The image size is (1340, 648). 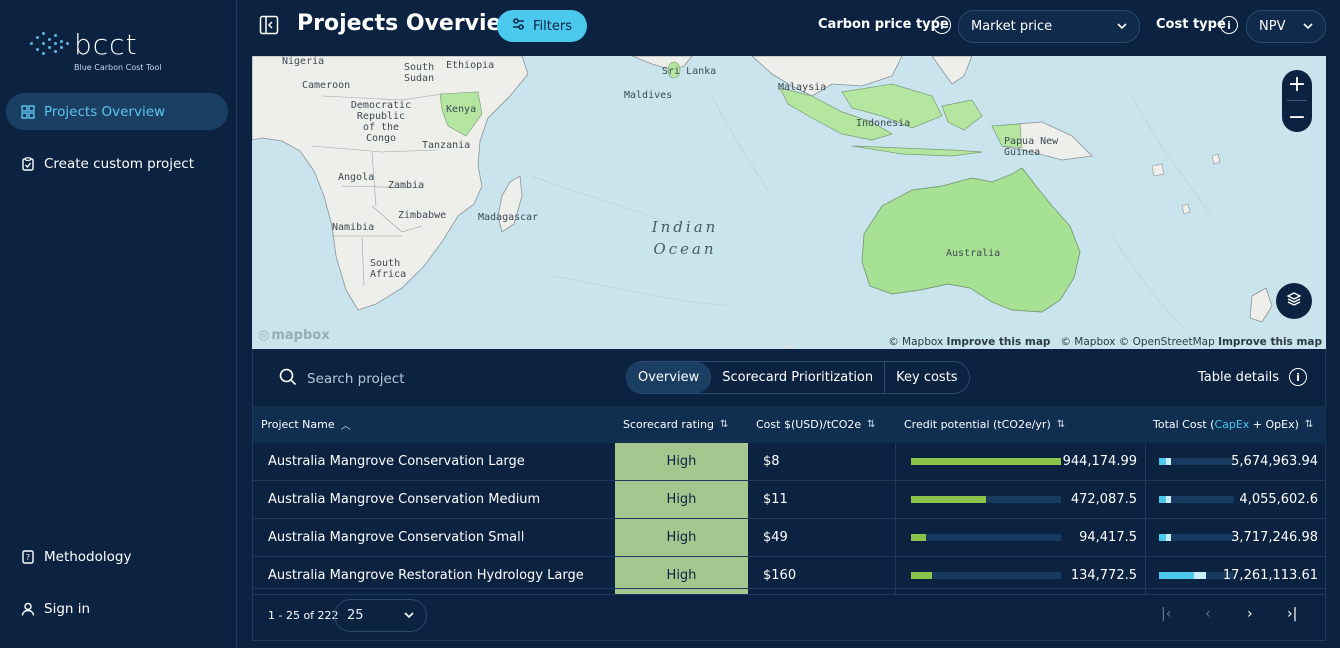 What do you see at coordinates (685, 238) in the screenshot?
I see `map-label-indian-ocean: Indian Ocean` at bounding box center [685, 238].